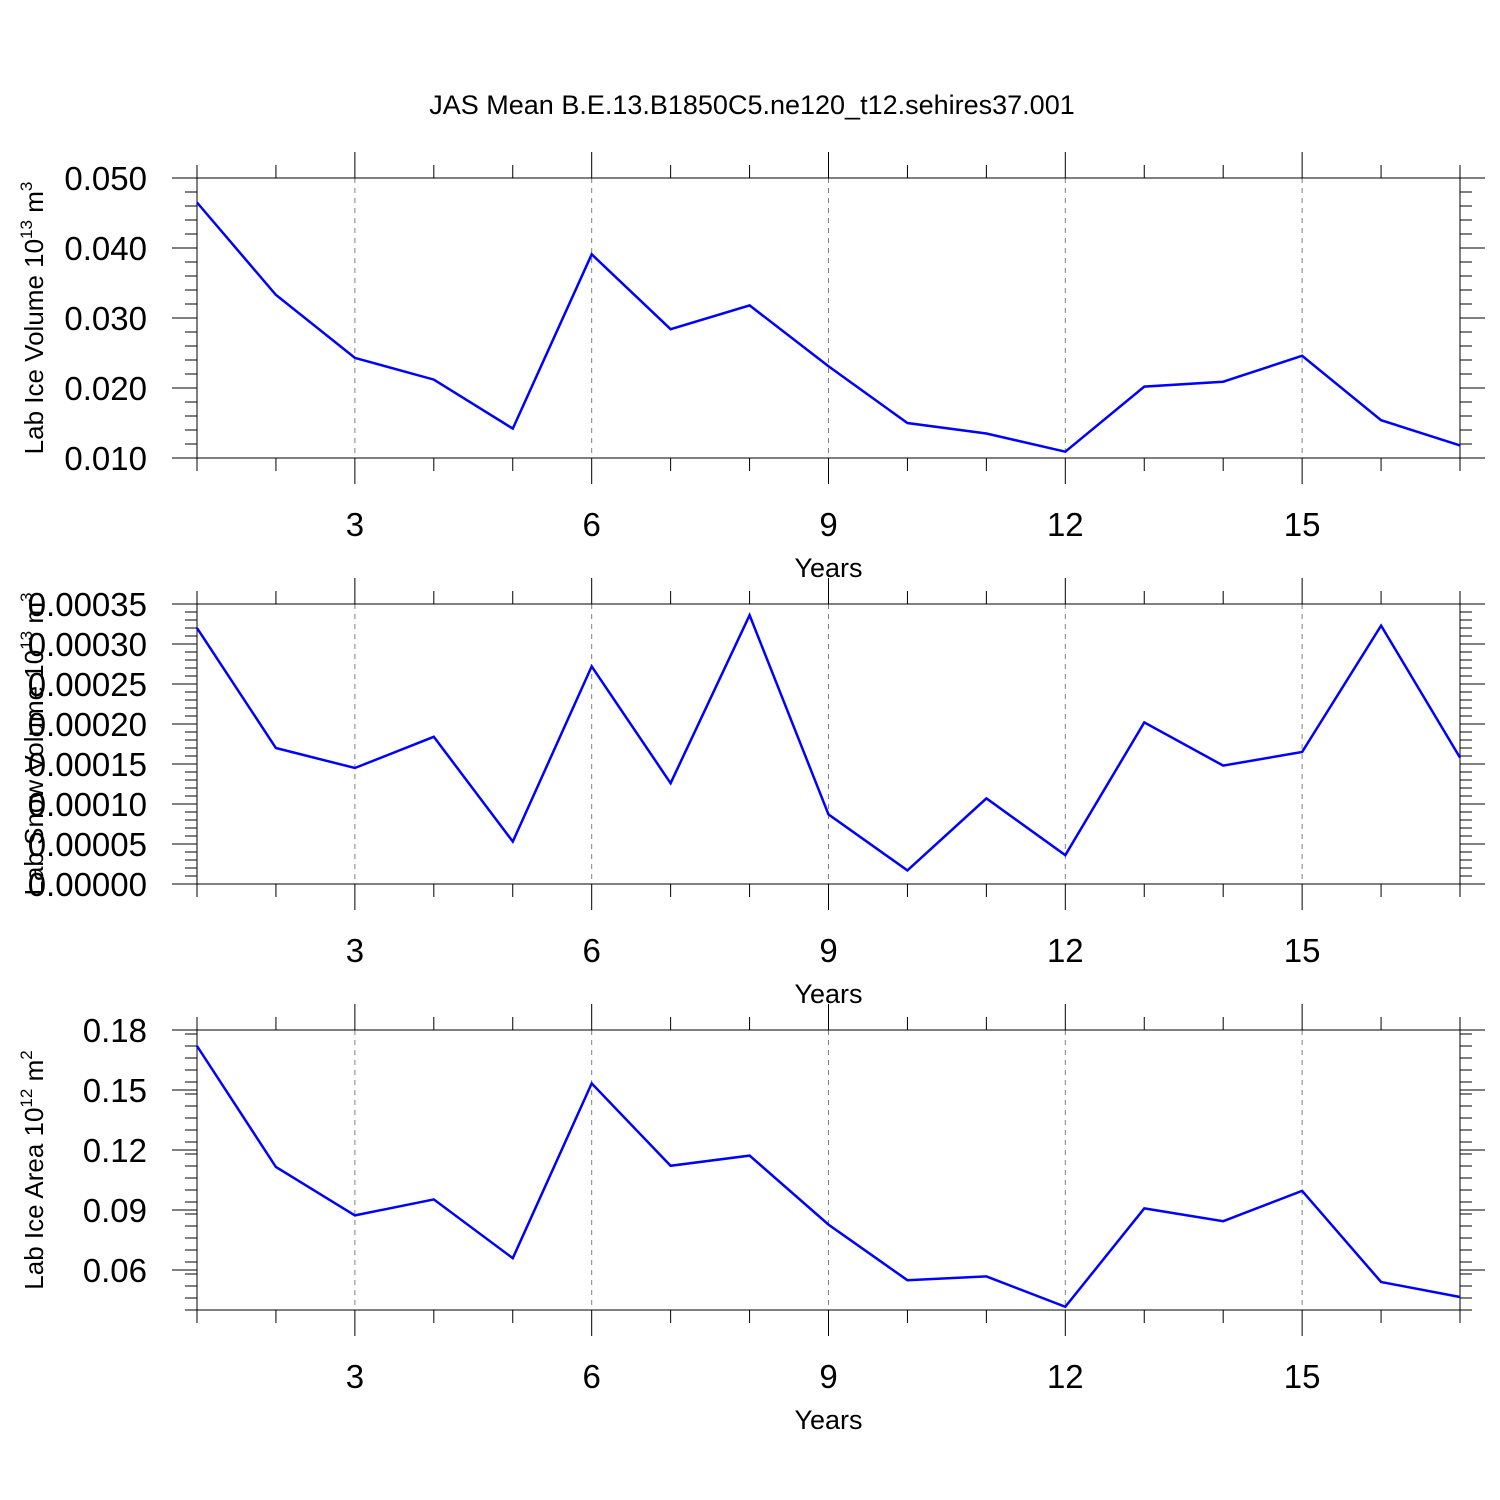 The width and height of the screenshot is (1500, 1500). I want to click on y-axis-label-main: Lab Ice Area 10, so click(34, 1199).